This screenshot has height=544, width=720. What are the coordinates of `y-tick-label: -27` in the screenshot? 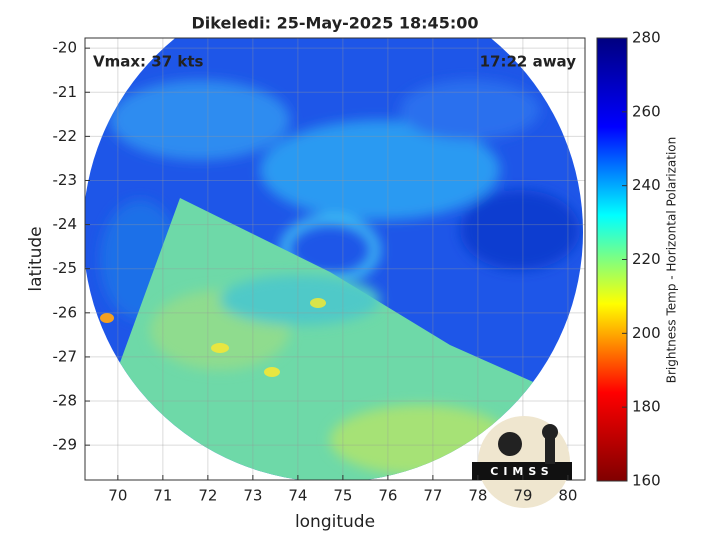 It's located at (65, 356).